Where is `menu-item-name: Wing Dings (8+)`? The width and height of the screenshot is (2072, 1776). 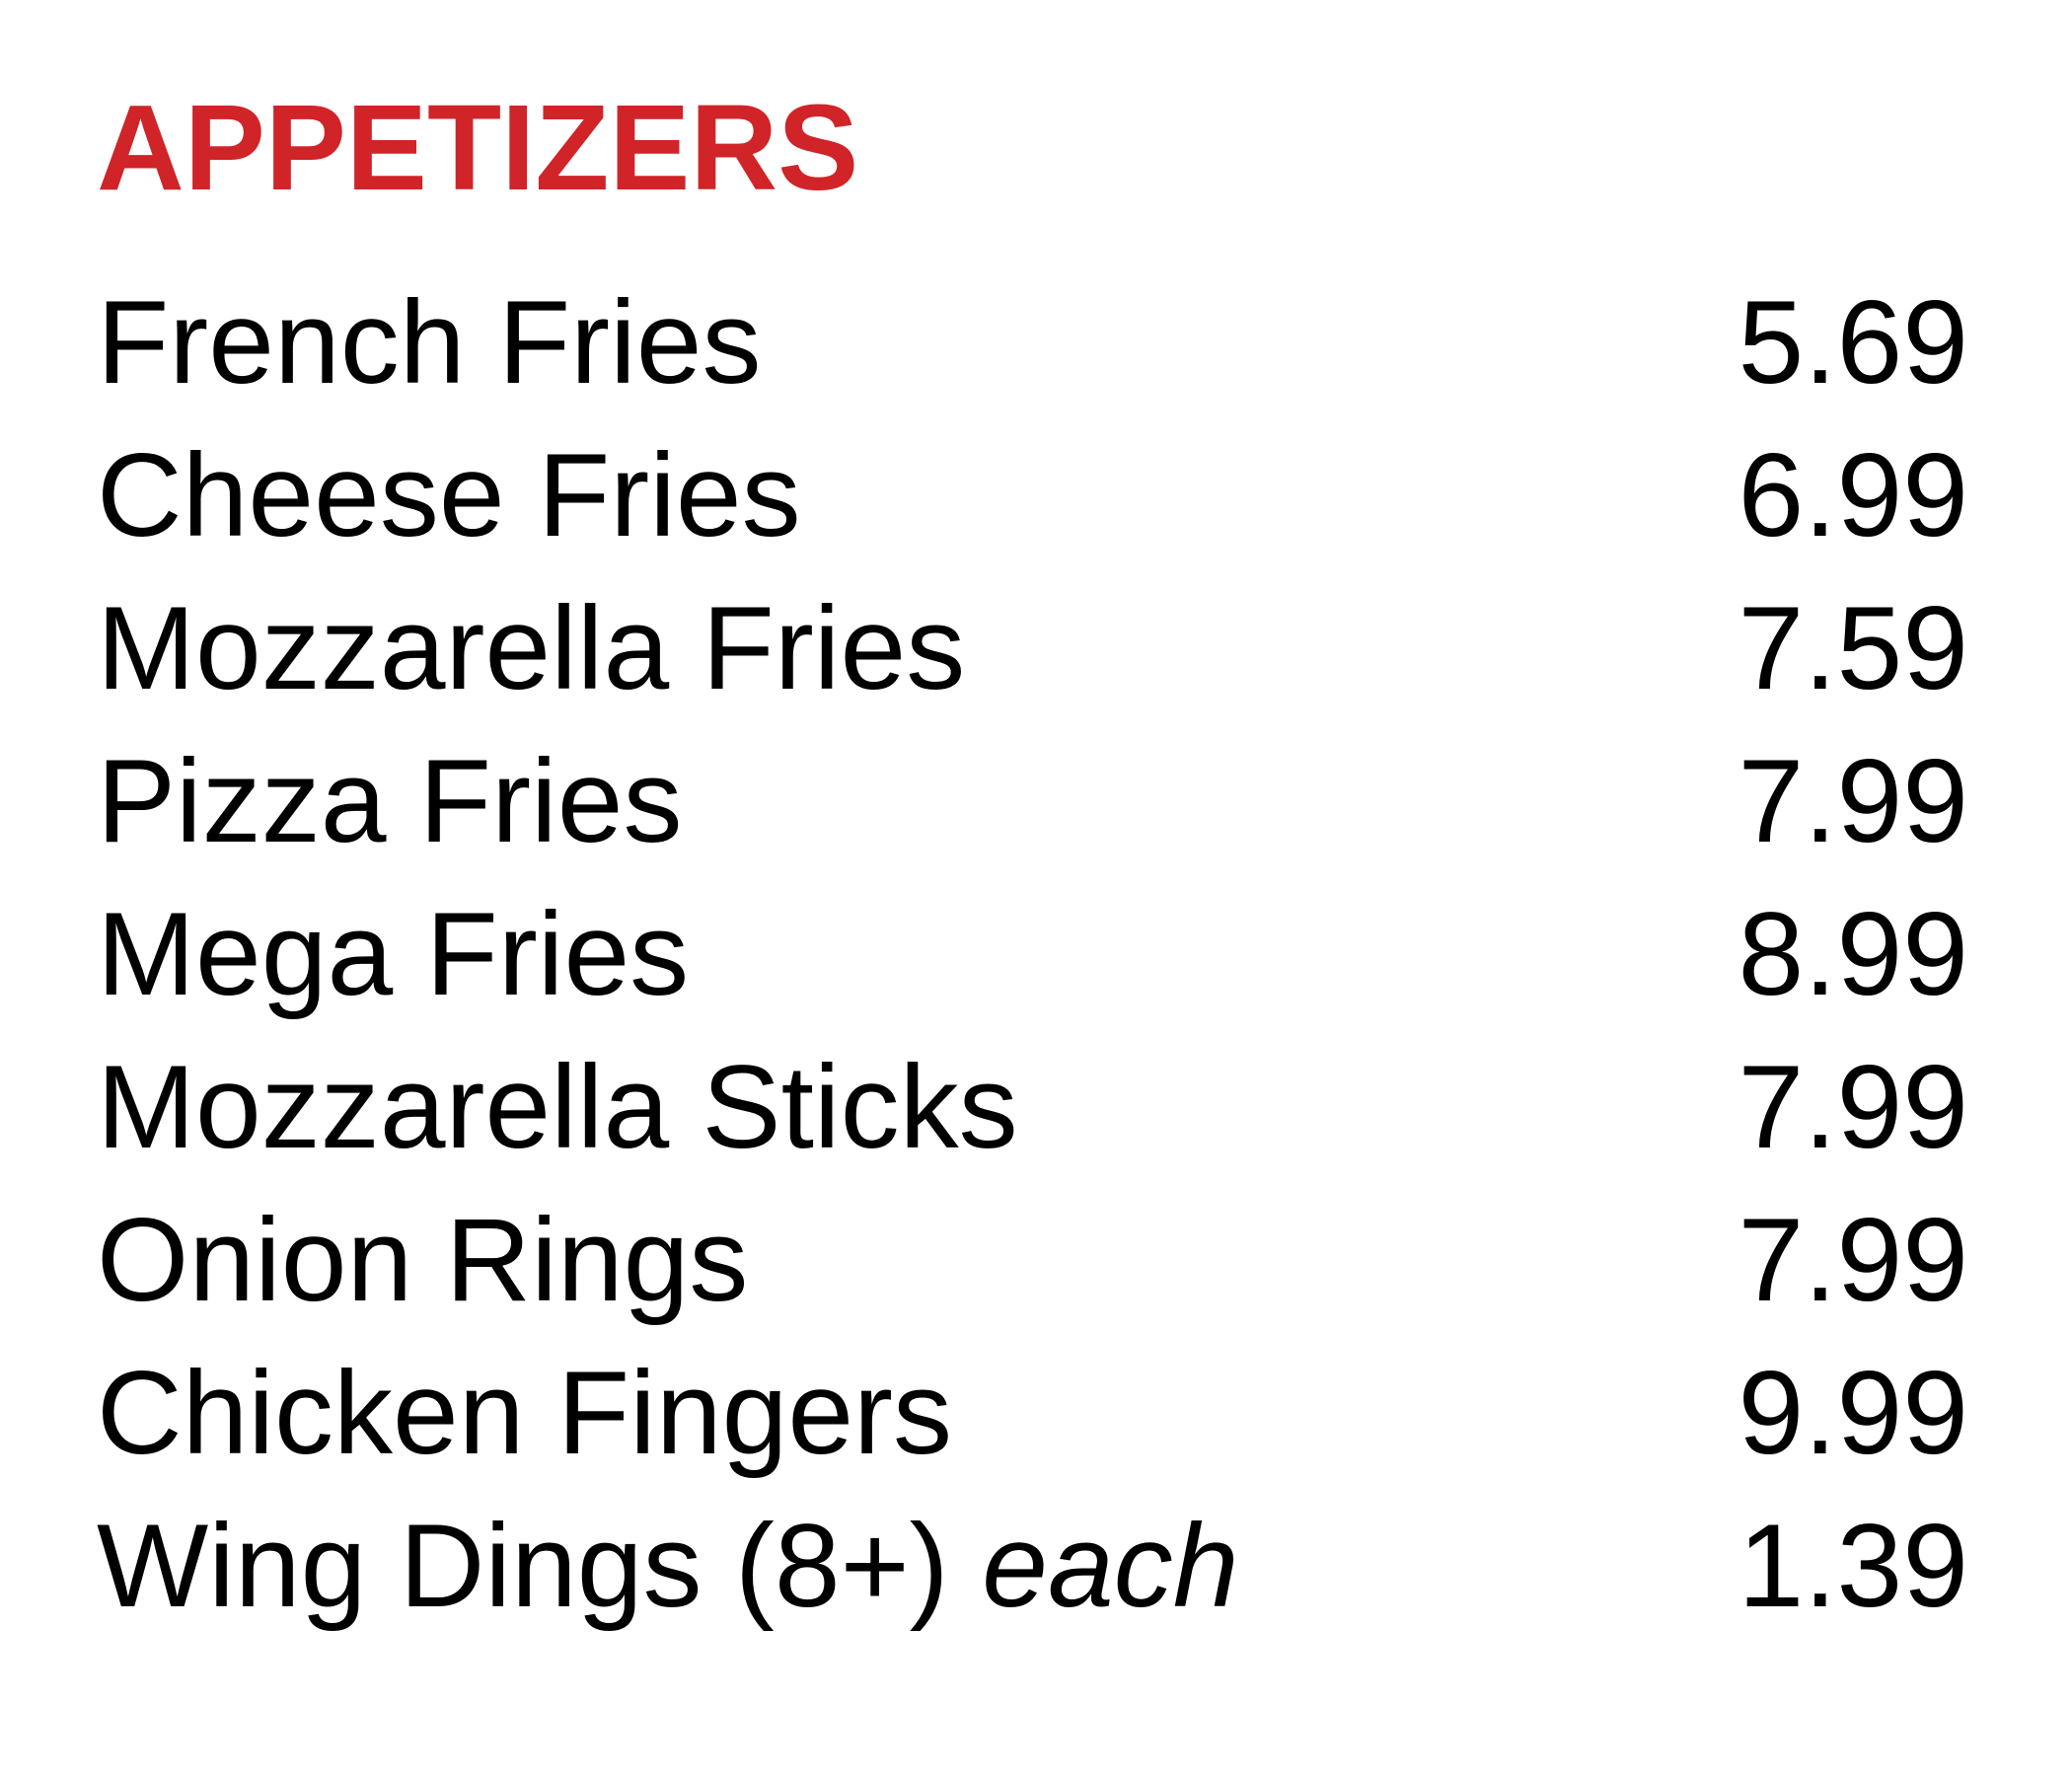
menu-item-name: Wing Dings (8+) is located at coordinates (523, 1566).